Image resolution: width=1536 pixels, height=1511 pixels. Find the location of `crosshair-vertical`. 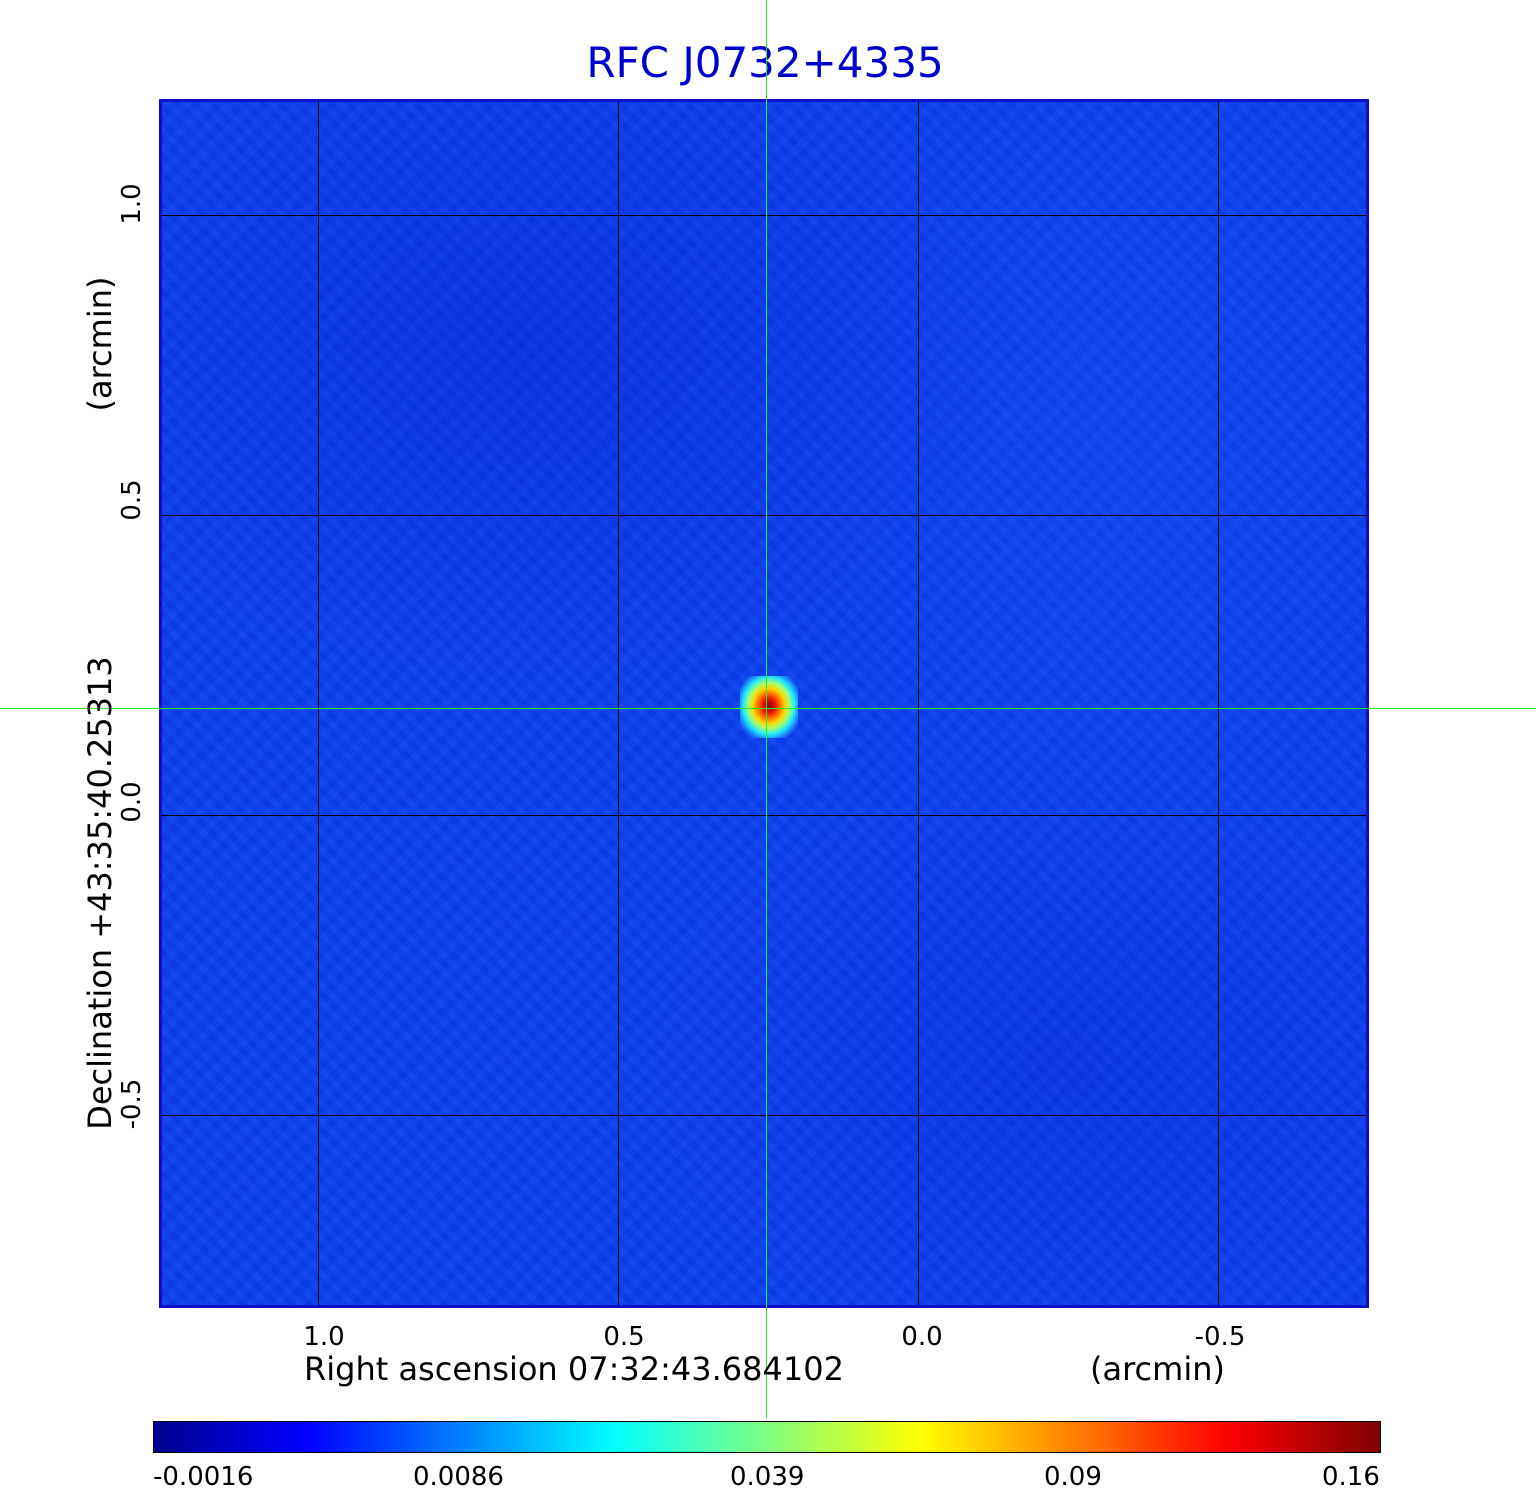

crosshair-vertical is located at coordinates (766, 709).